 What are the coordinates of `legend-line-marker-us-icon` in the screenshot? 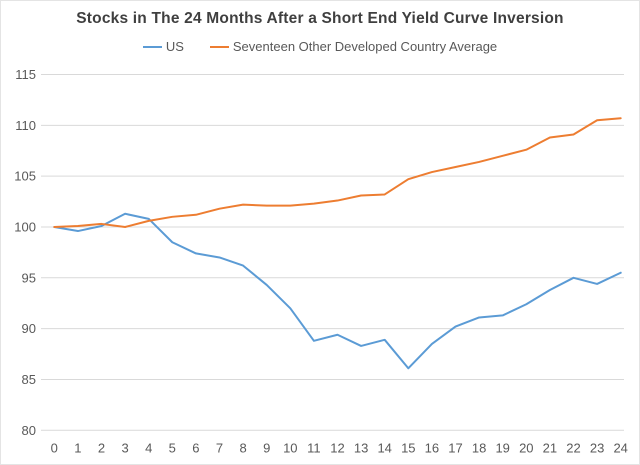 It's located at (152, 46).